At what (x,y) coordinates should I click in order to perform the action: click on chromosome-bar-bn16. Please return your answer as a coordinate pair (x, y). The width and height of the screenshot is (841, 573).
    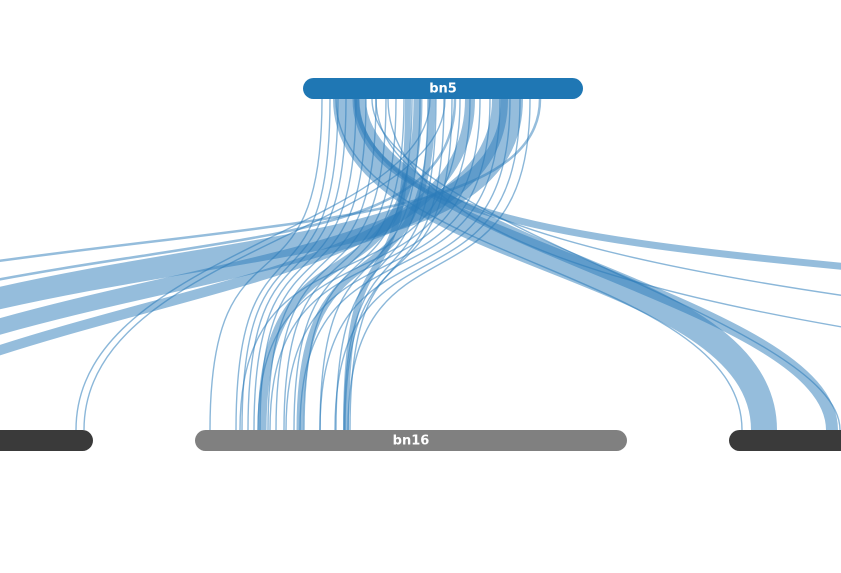
    Looking at the image, I should click on (411, 440).